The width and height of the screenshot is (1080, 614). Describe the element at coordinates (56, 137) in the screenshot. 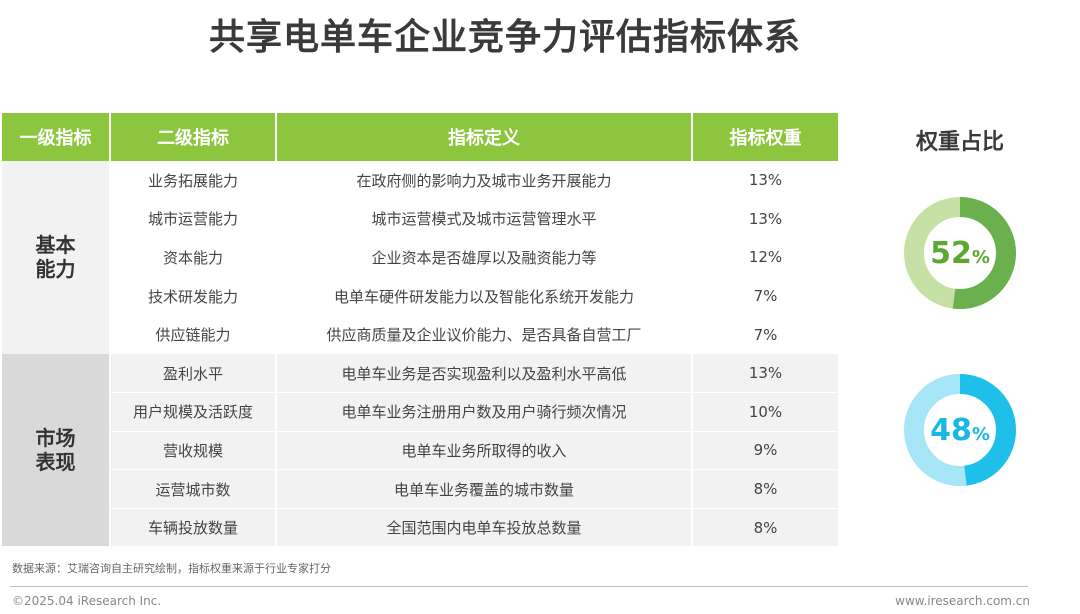

I see `header-level1: 一级指标` at that location.